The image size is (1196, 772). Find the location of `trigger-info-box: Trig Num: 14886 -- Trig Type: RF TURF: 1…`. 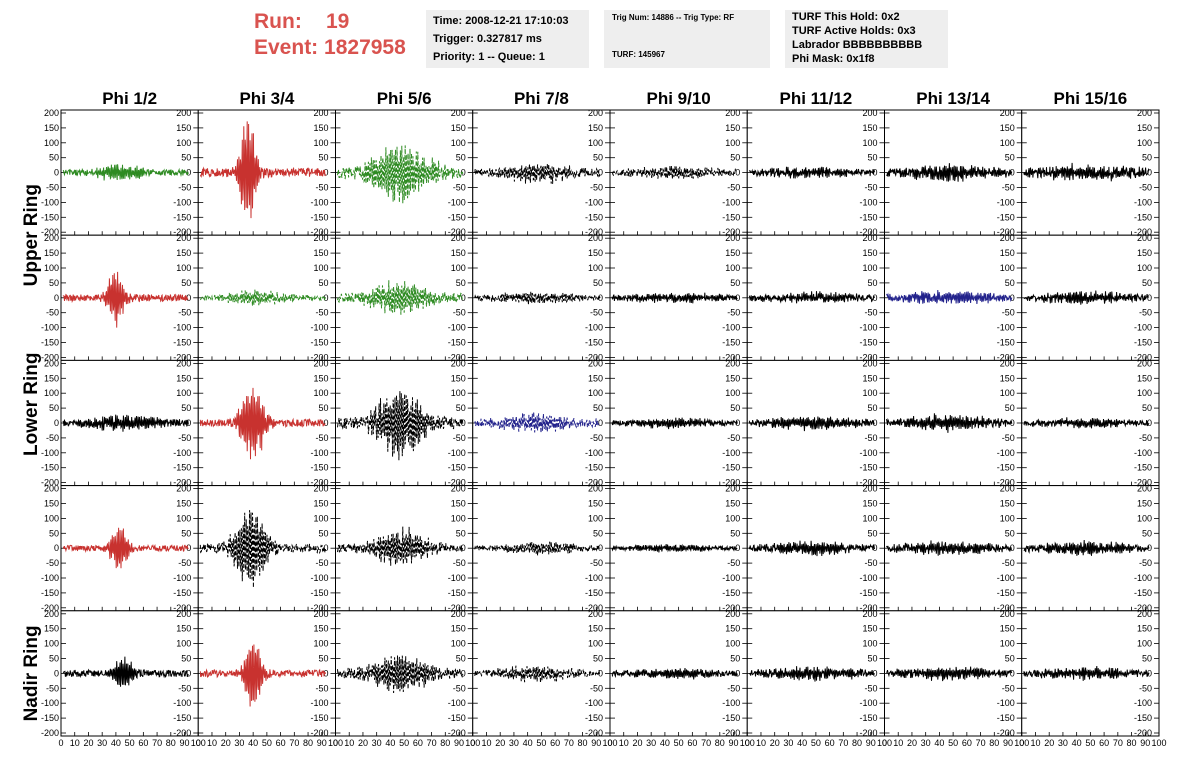

trigger-info-box: Trig Num: 14886 -- Trig Type: RF TURF: 1… is located at coordinates (687, 39).